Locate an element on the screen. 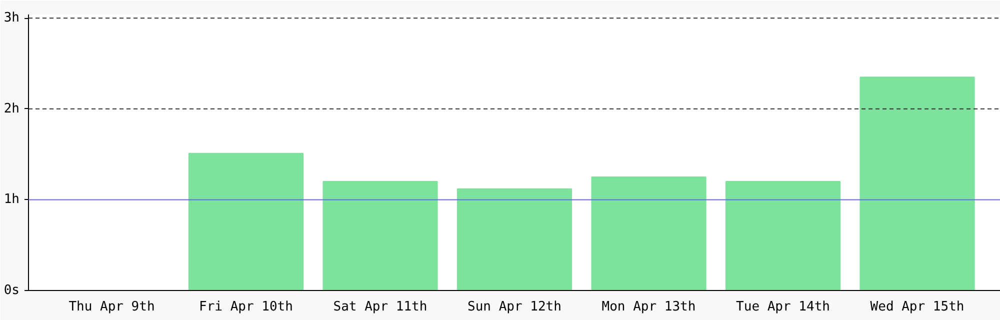 This screenshot has height=320, width=1000. y-tick-label: 3h is located at coordinates (12, 18).